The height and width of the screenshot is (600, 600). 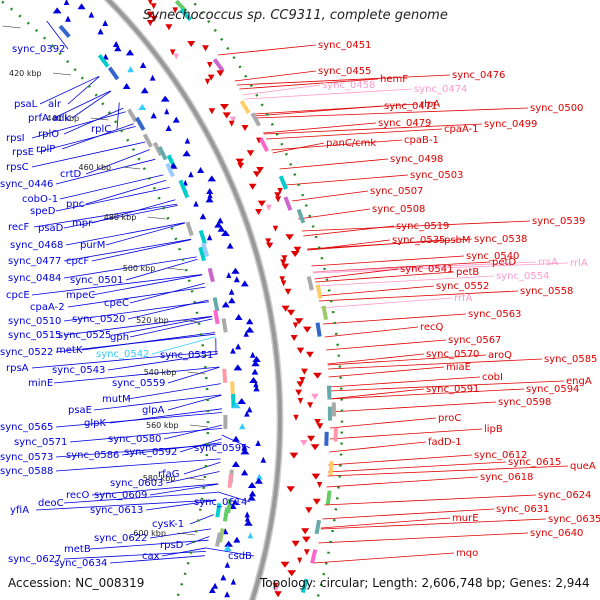 I want to click on gene-label-left: cpcF, so click(x=77, y=261).